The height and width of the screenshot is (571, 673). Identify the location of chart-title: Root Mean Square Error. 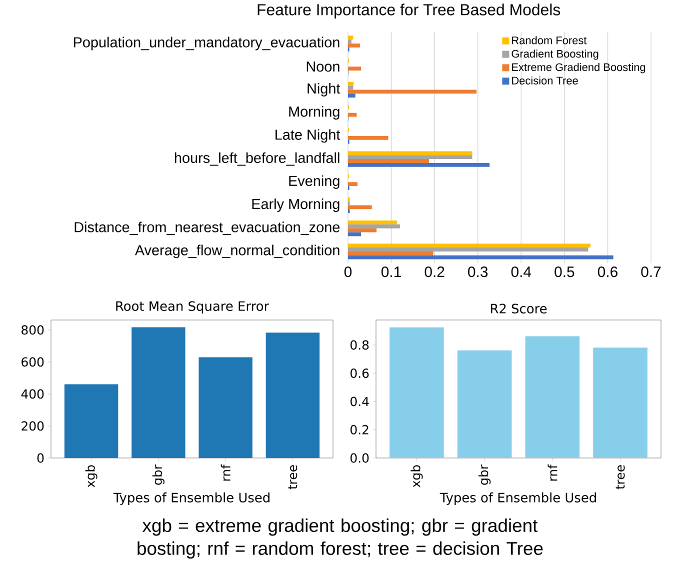
(193, 307).